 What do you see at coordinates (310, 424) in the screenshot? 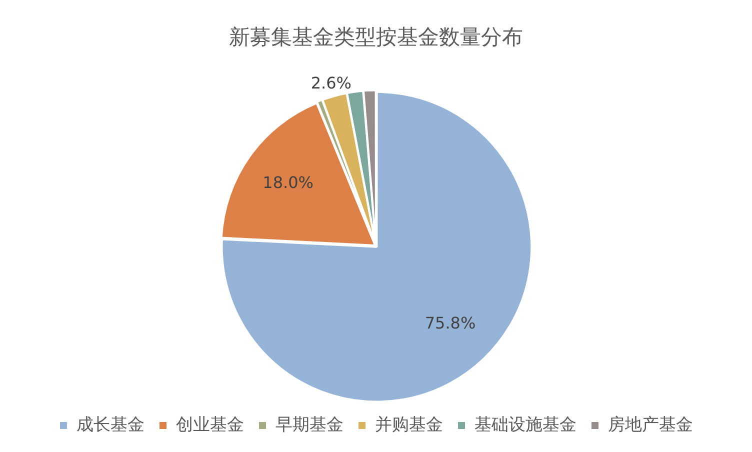
I see `legend-label: 早期基金` at bounding box center [310, 424].